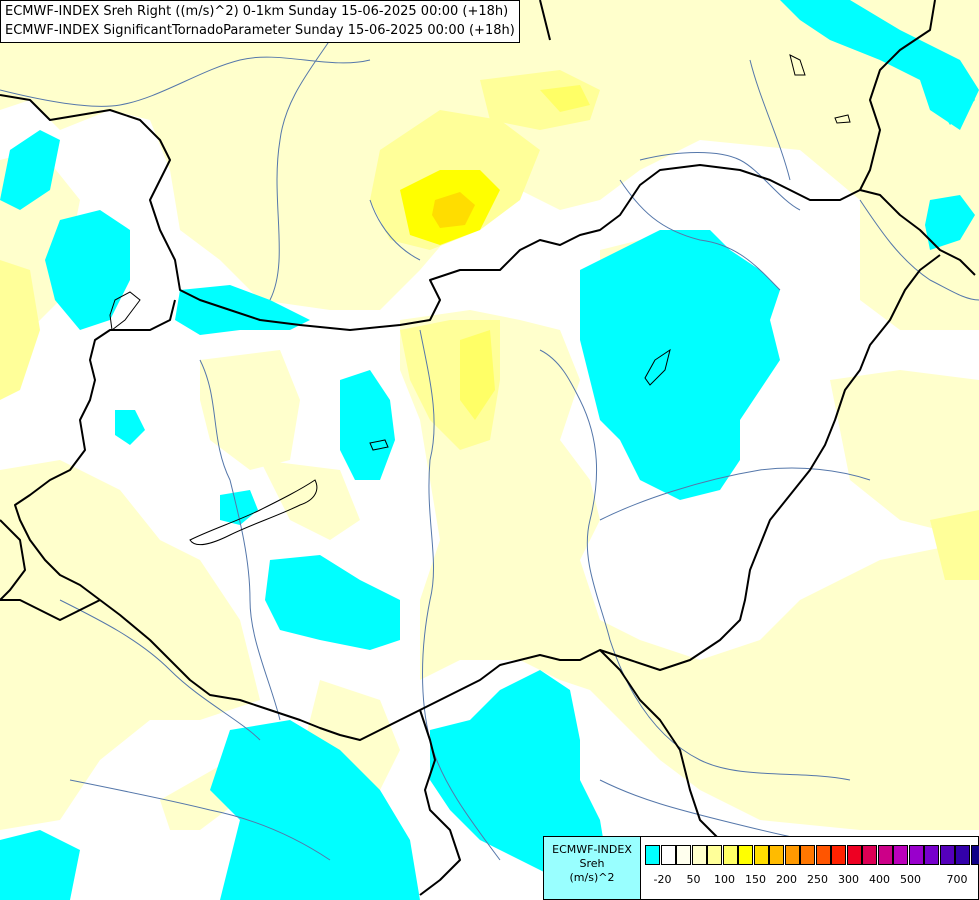  I want to click on legend-label-line-3: (m/s)^2, so click(592, 877).